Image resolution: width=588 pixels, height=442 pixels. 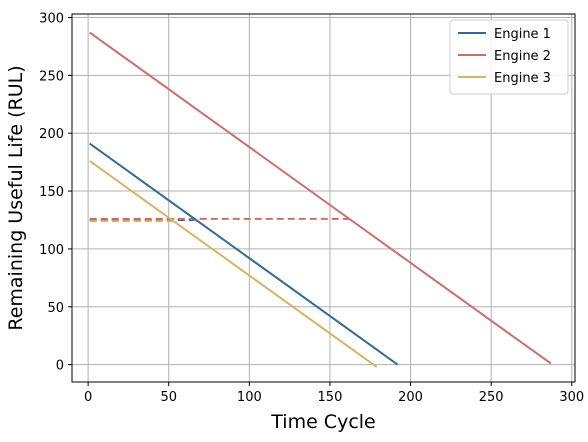 I want to click on y-tick-label: 300, so click(x=51, y=18).